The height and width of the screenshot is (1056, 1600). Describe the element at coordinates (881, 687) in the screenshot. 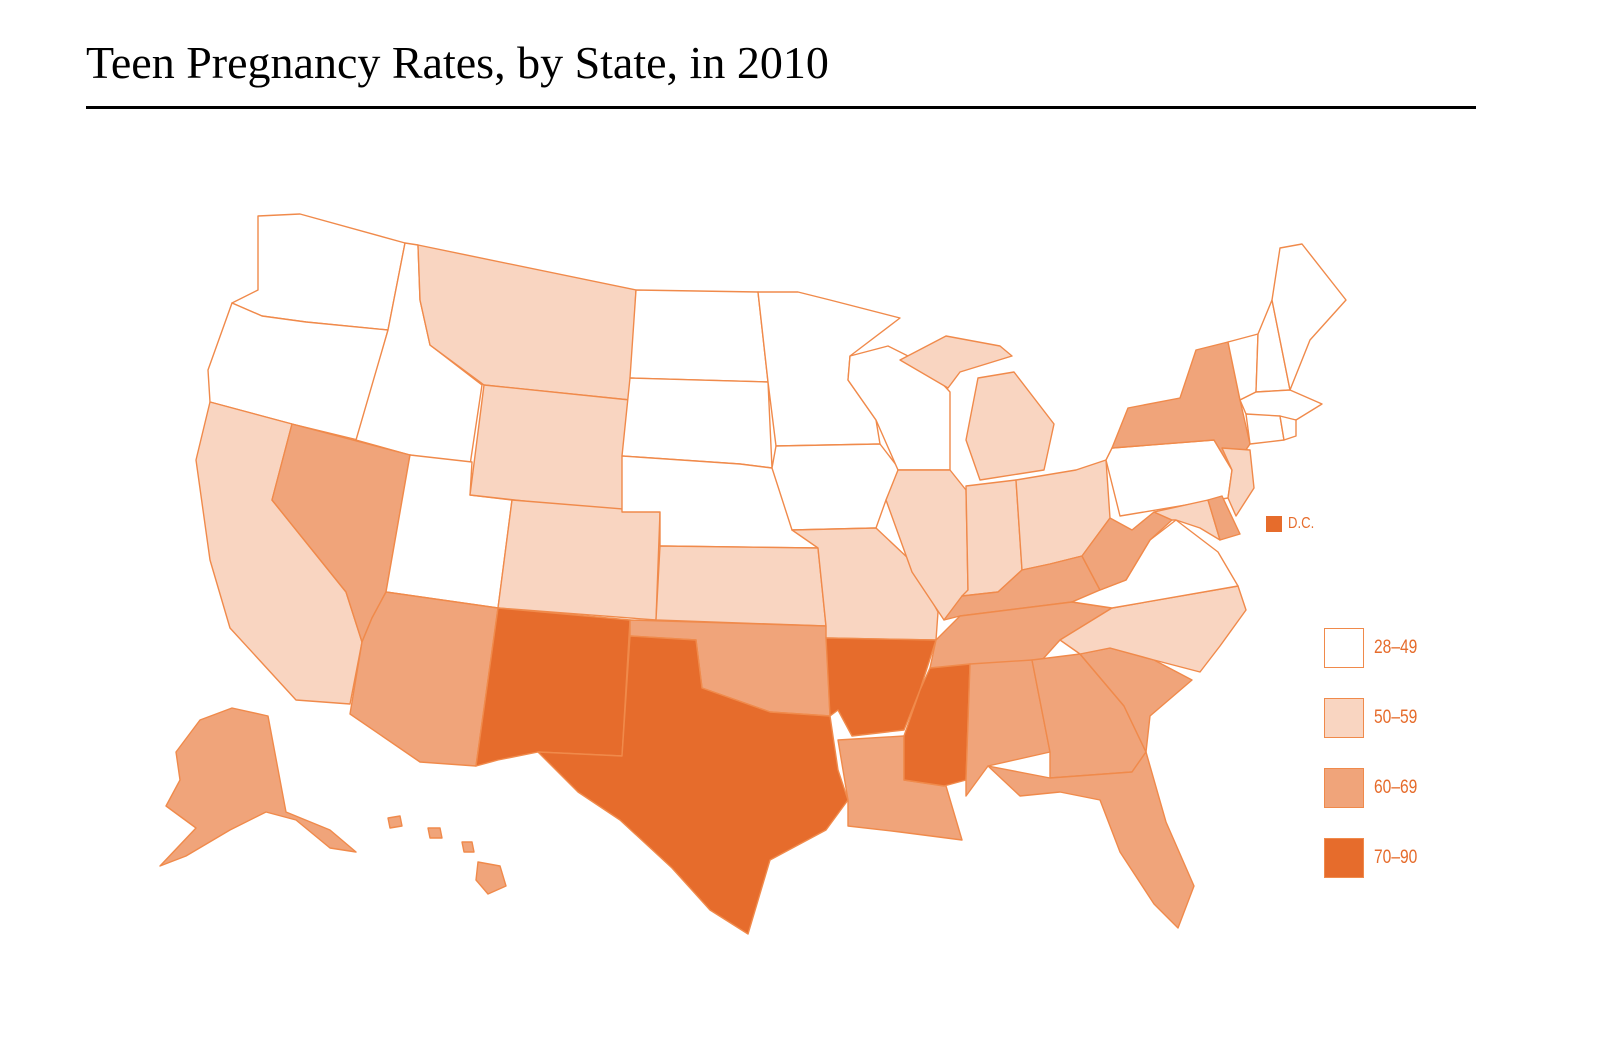

I see `state-AR` at that location.